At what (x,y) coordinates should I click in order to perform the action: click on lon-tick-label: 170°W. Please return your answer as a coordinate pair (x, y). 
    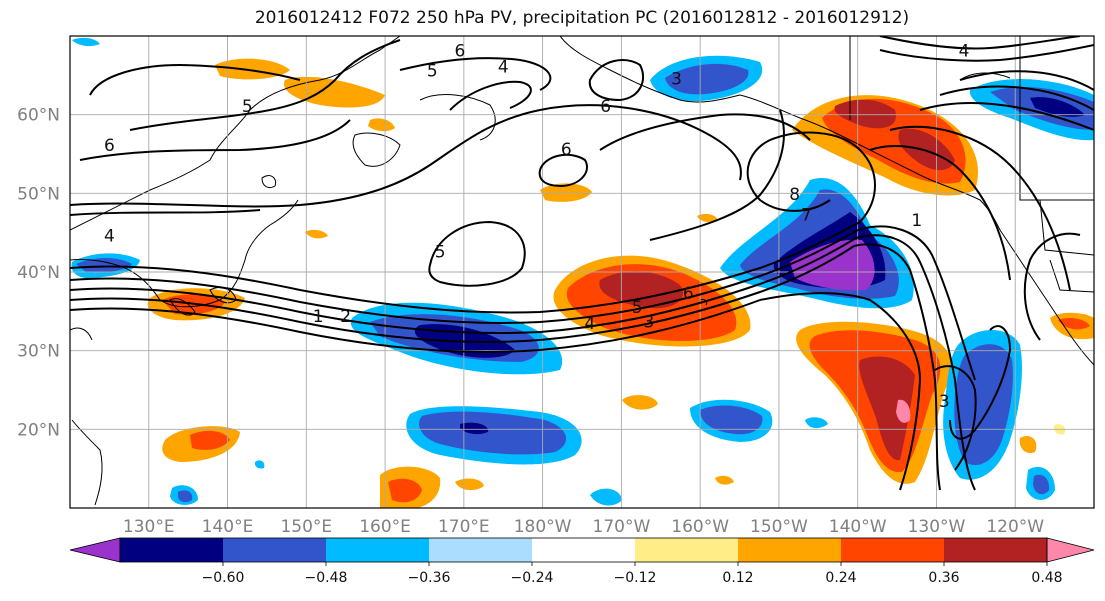
    Looking at the image, I should click on (622, 527).